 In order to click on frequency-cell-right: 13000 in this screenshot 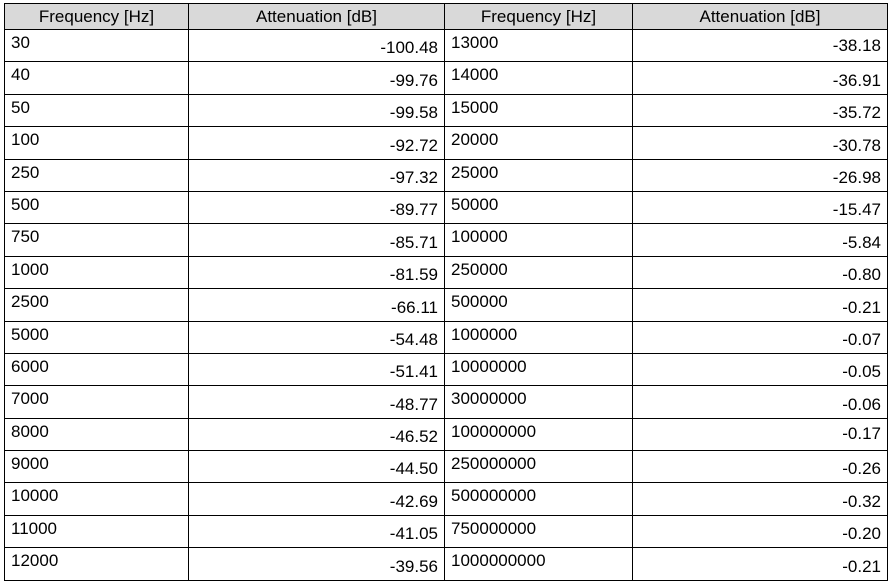, I will do `click(538, 45)`.